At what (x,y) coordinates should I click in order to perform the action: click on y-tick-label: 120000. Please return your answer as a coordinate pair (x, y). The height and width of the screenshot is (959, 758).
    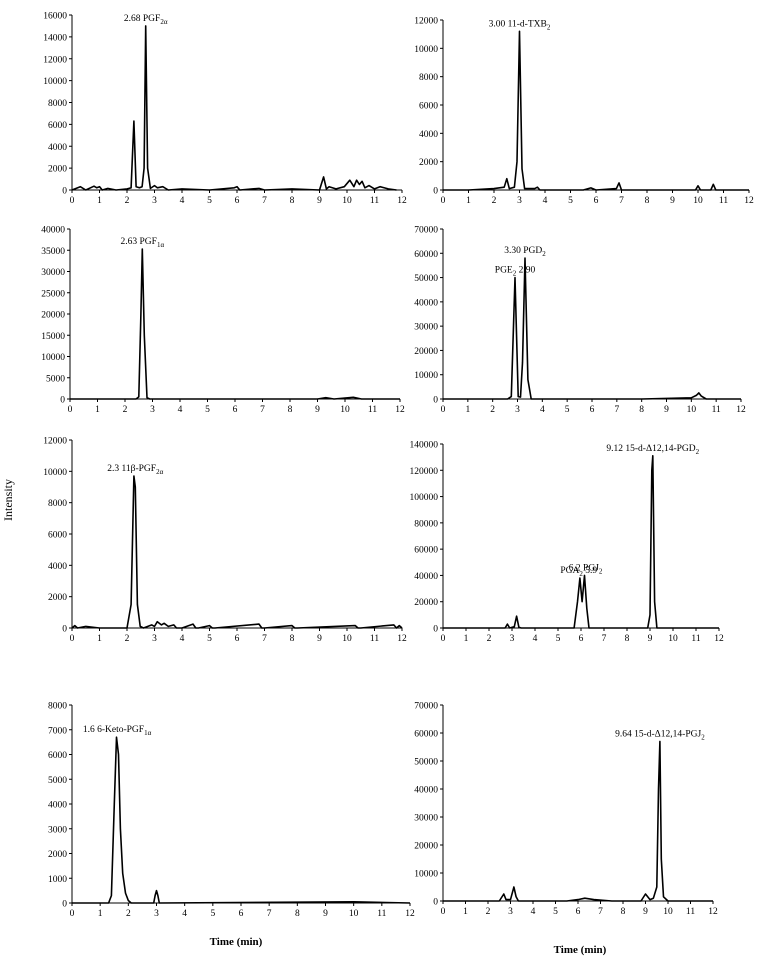
    Looking at the image, I should click on (424, 472).